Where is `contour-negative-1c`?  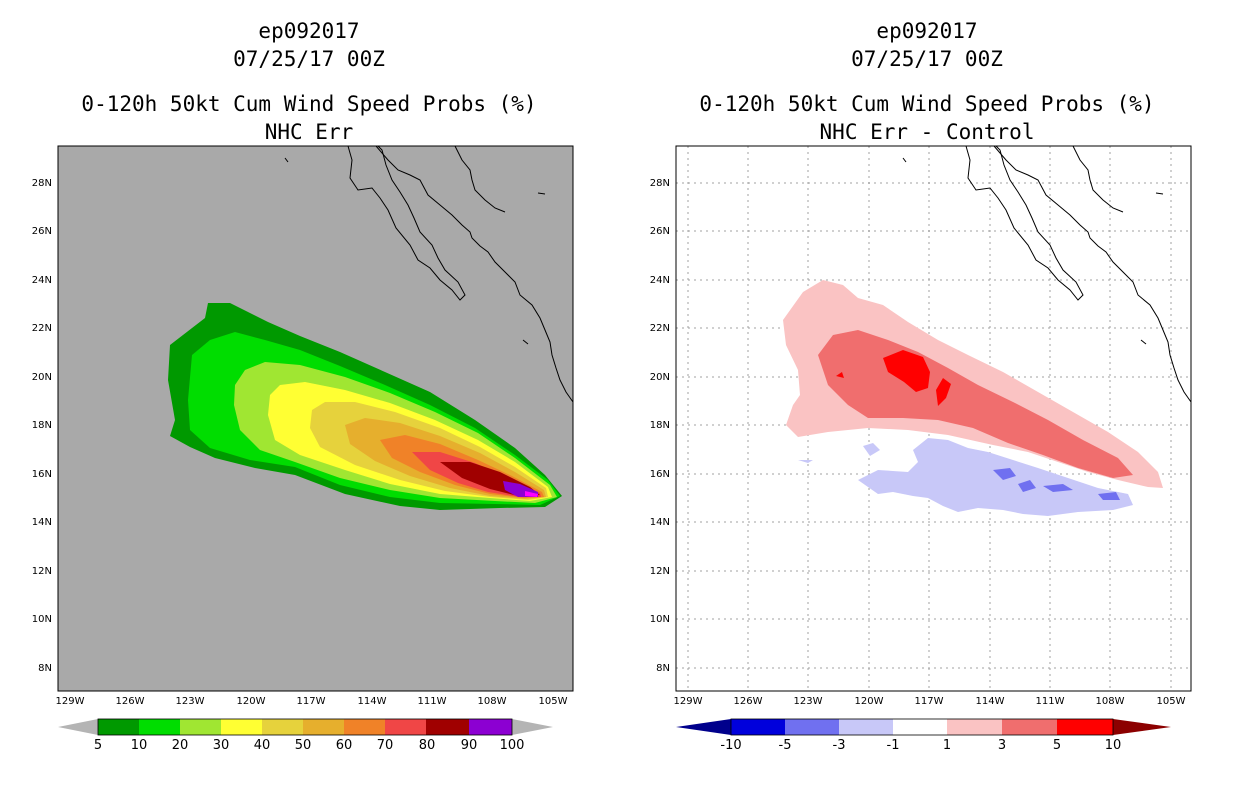 contour-negative-1c is located at coordinates (805, 461).